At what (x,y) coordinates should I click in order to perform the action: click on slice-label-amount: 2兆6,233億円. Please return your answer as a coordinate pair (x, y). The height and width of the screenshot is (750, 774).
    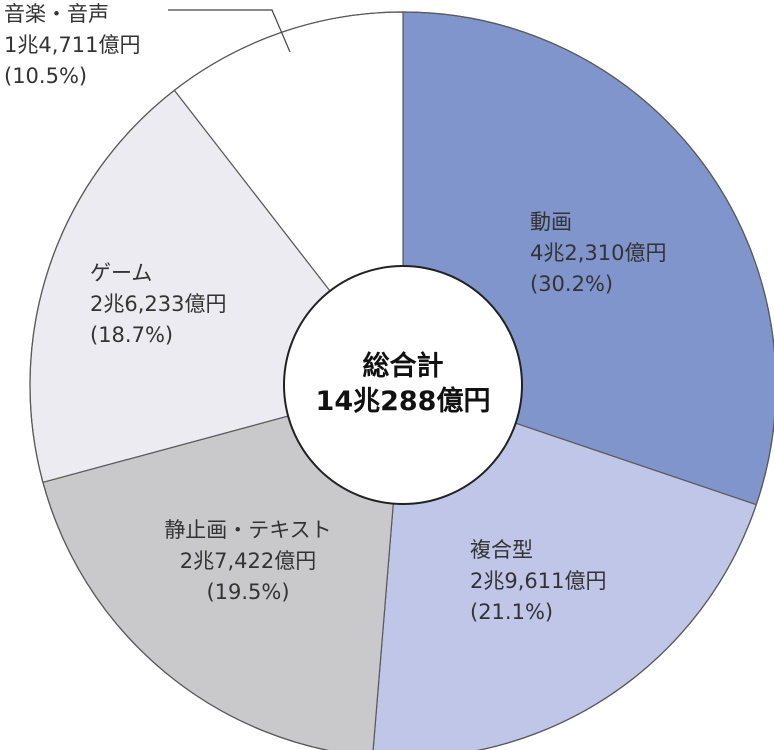
    Looking at the image, I should click on (158, 304).